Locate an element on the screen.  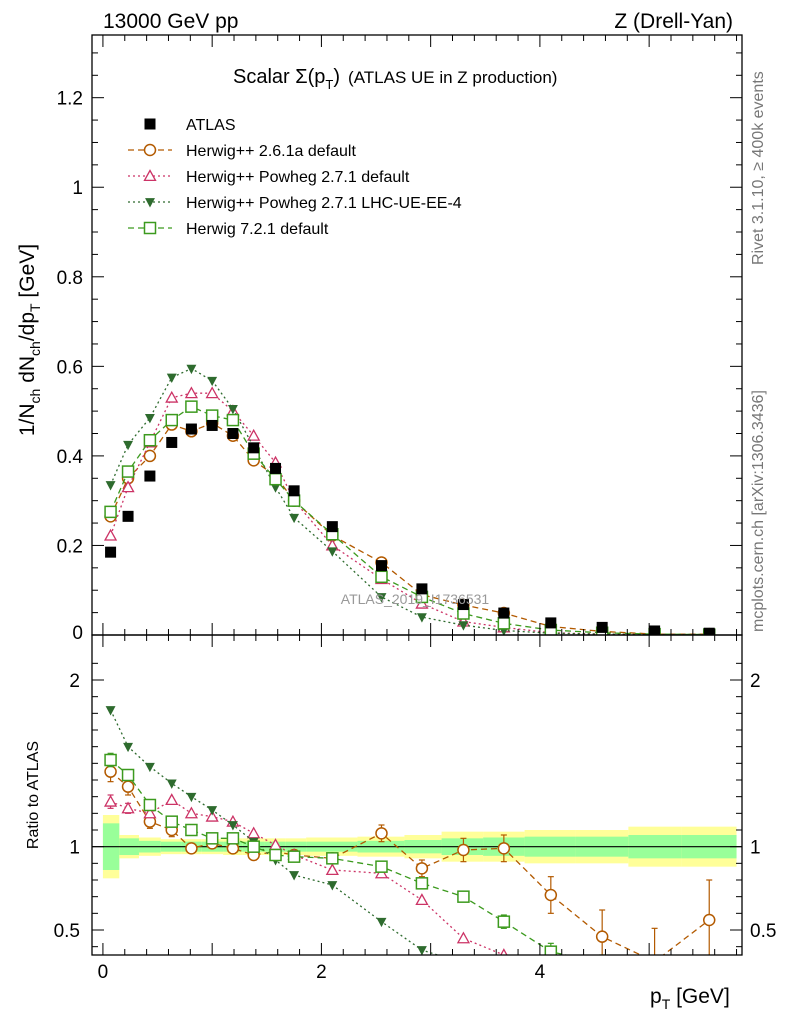
header-left: 13000 GeV pp is located at coordinates (170, 21).